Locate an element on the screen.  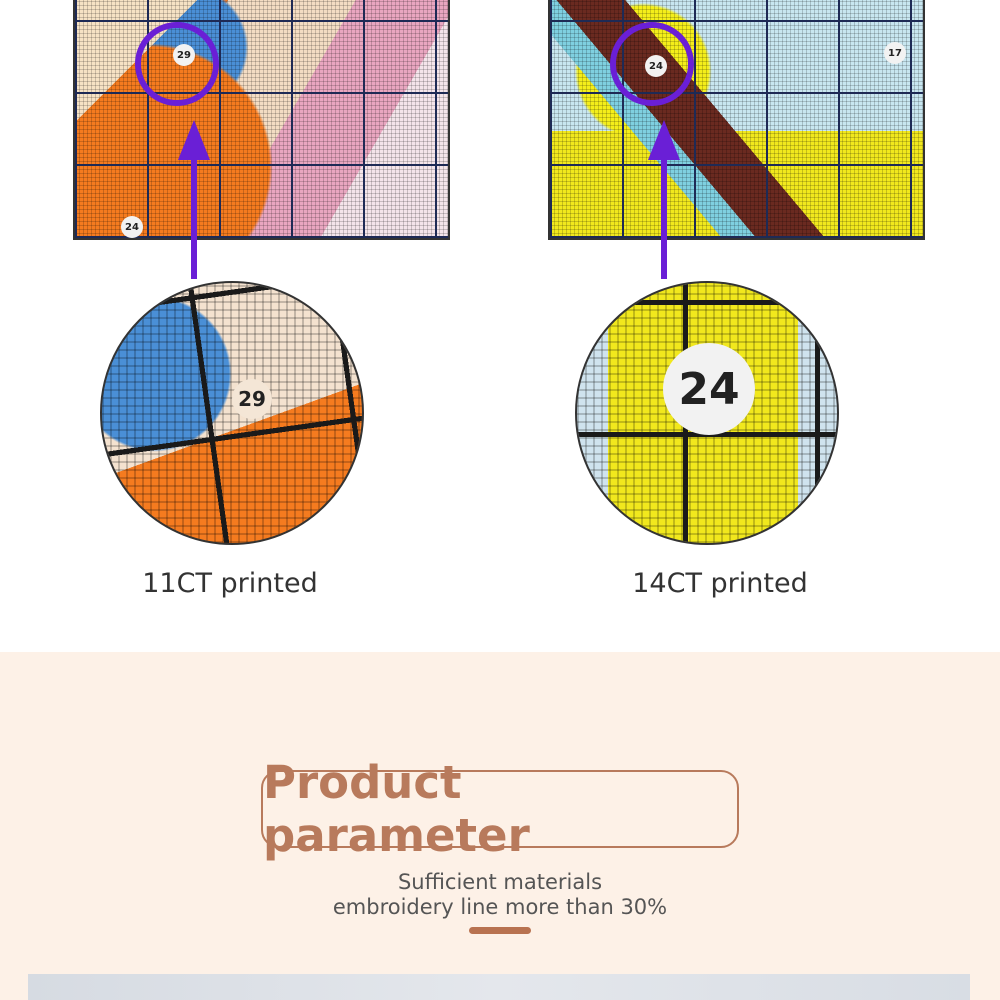
section-title: Product parameter is located at coordinates (396, 809).